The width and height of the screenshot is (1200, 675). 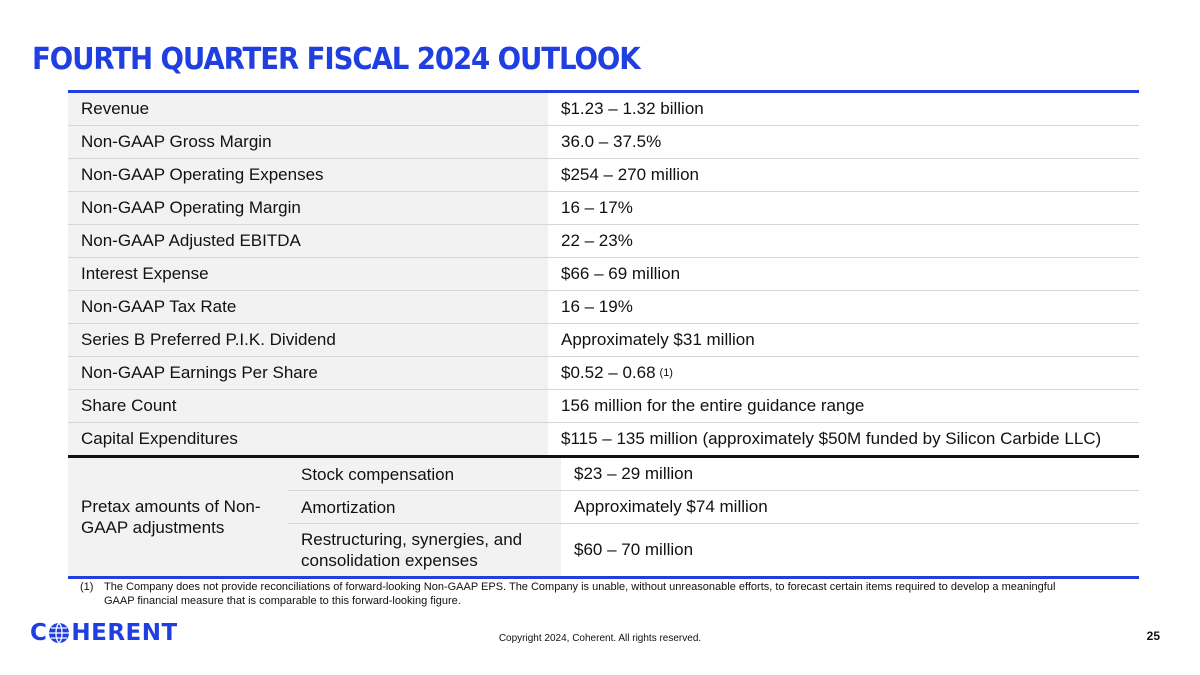 I want to click on row-value: $66 – 69 million, so click(x=621, y=273).